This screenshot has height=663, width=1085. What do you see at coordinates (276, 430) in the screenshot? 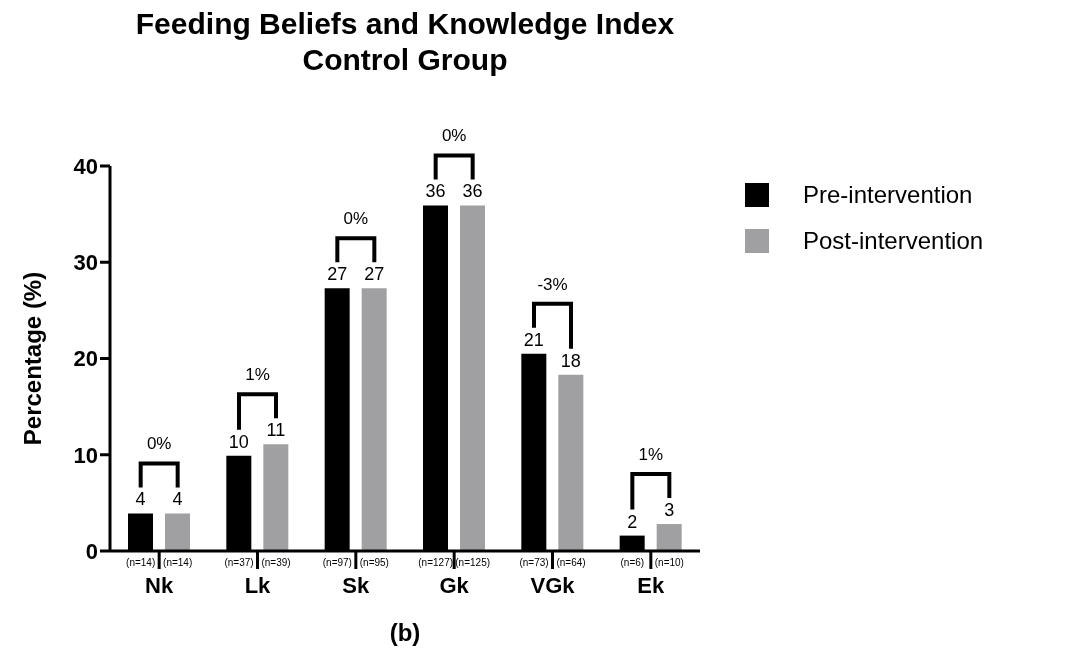
I see `data-label: 11` at bounding box center [276, 430].